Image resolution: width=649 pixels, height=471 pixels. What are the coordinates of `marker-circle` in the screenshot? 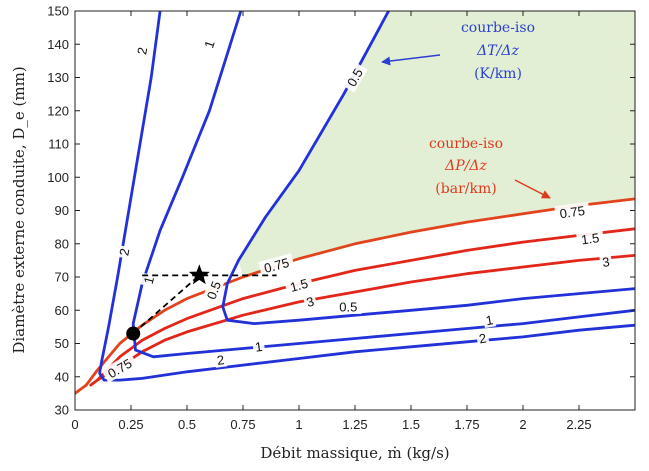 It's located at (133, 333).